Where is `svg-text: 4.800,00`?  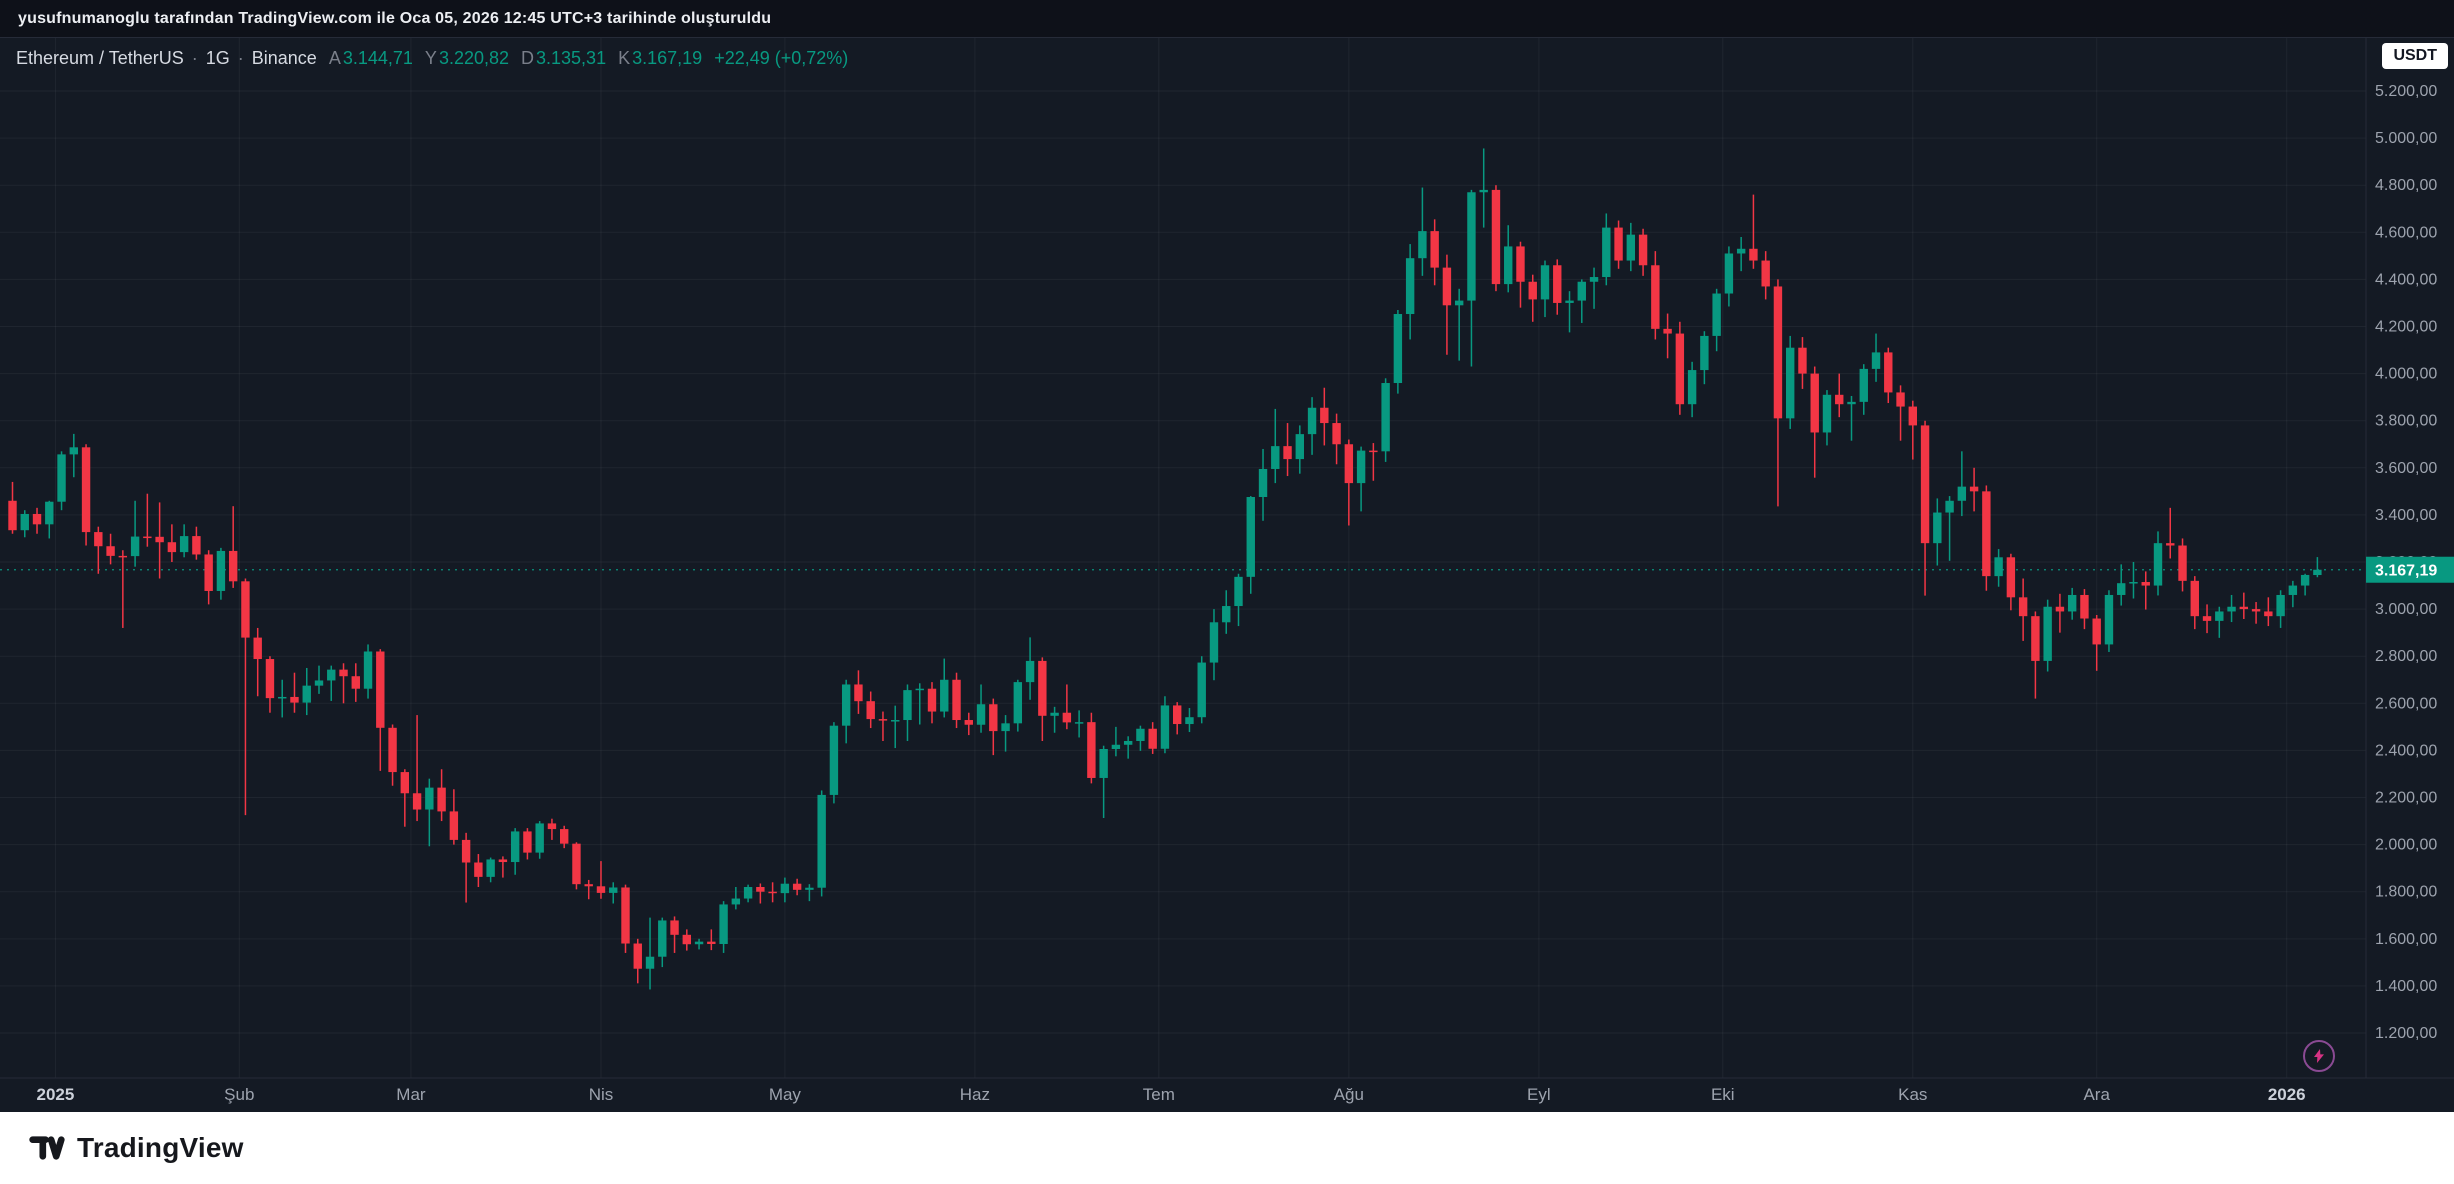
svg-text: 4.800,00 is located at coordinates (2406, 185).